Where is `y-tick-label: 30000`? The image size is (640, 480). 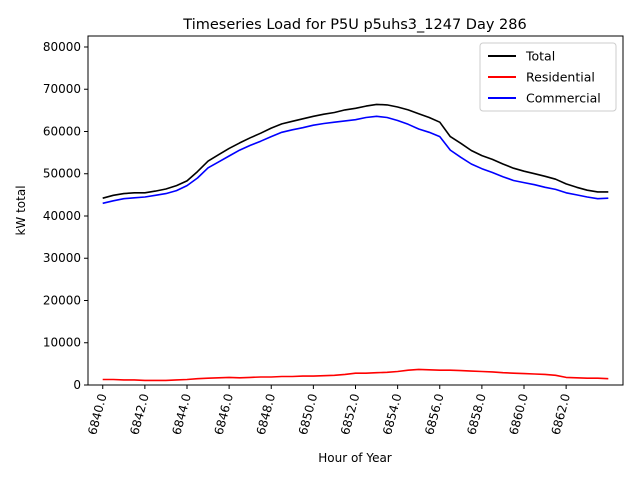 y-tick-label: 30000 is located at coordinates (62, 258).